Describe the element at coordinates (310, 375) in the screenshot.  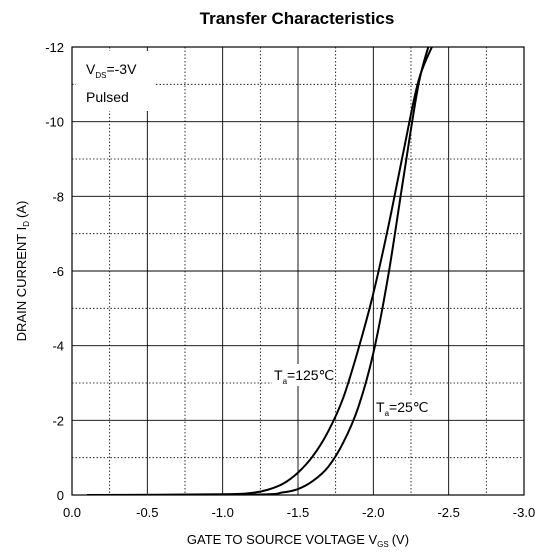
I see `series-label-125-value: =125℃` at that location.